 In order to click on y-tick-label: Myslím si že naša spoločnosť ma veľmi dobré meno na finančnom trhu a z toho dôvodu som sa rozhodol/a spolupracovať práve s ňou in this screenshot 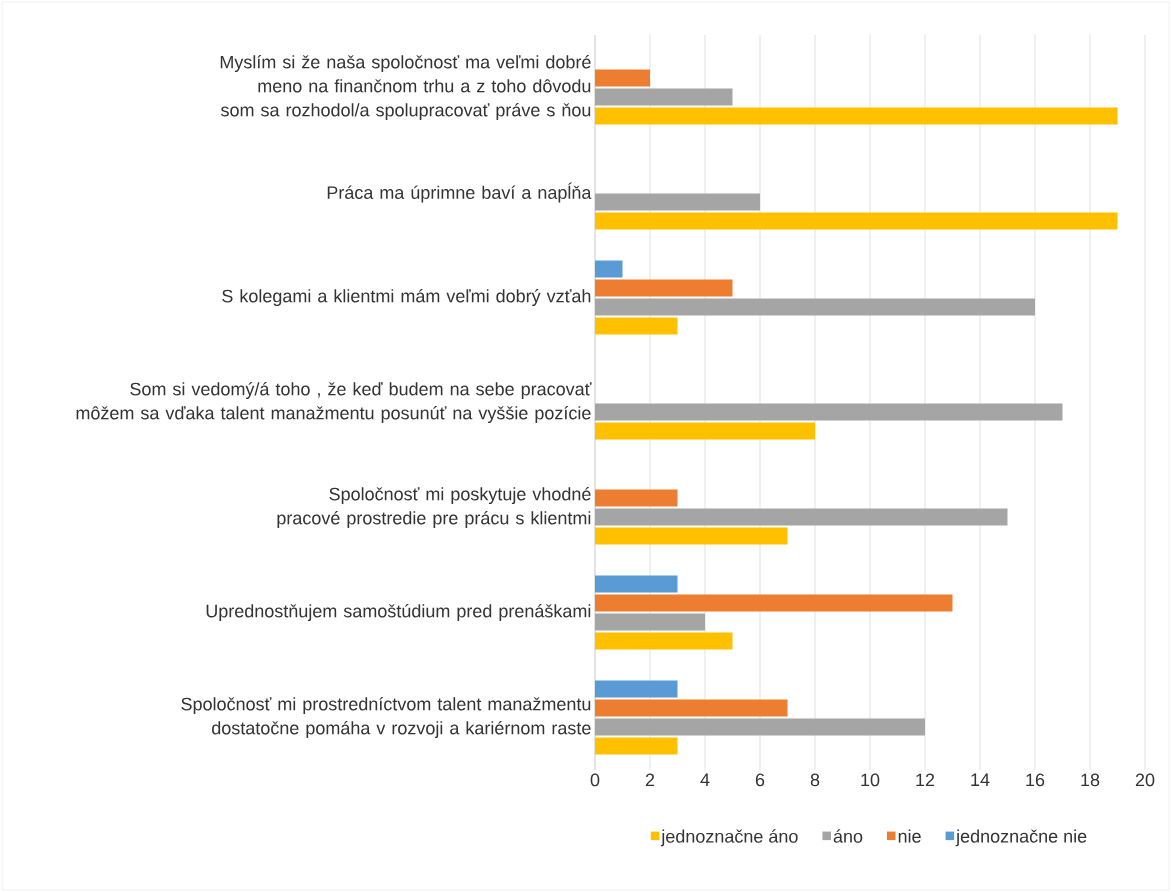, I will do `click(405, 87)`.